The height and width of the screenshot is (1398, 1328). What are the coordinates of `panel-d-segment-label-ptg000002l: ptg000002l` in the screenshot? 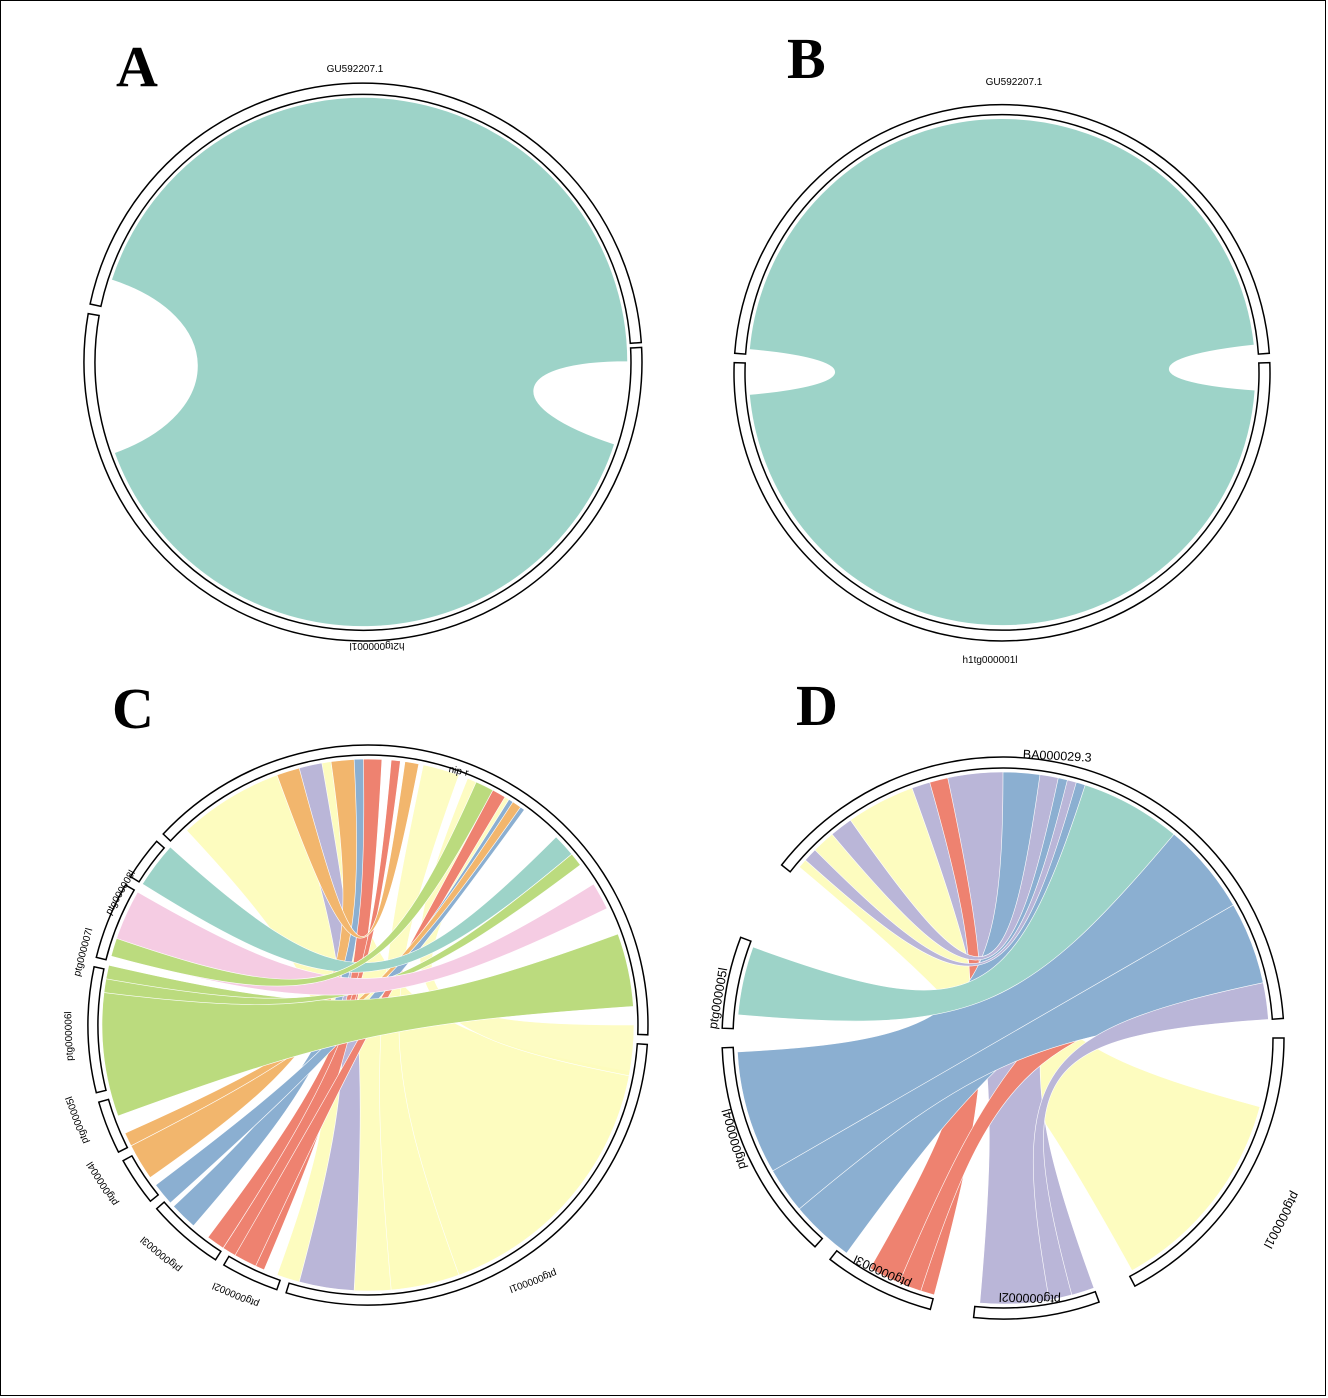 It's located at (1030, 1298).